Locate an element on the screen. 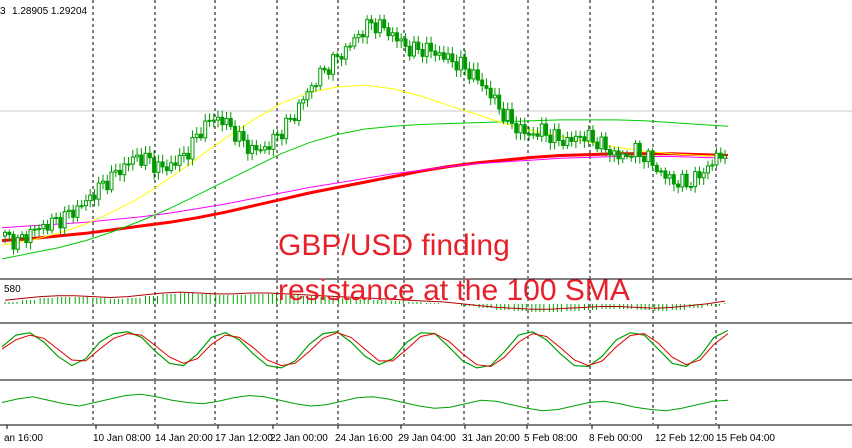 The image size is (852, 448). macd-gridlines is located at coordinates (404, 301).